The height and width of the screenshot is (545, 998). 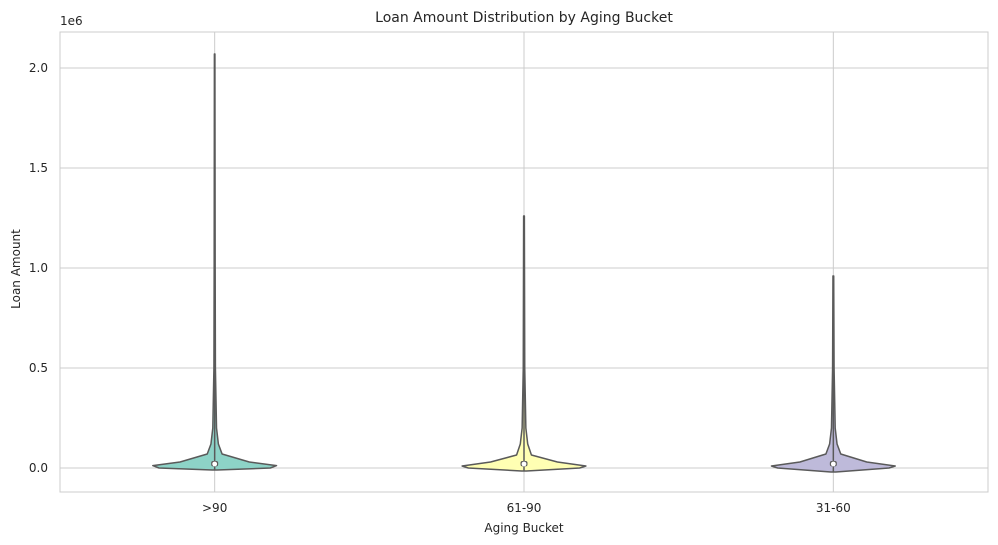 What do you see at coordinates (833, 508) in the screenshot?
I see `x-tick-label: 31-60` at bounding box center [833, 508].